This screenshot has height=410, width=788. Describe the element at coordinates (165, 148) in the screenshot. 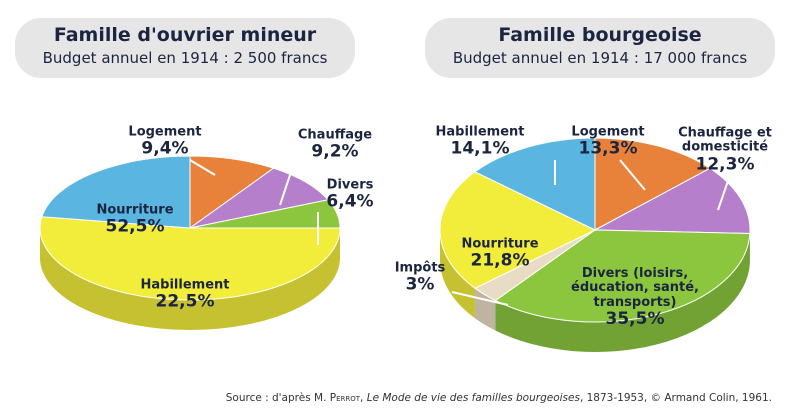

I see `value-label: 9,4%` at that location.